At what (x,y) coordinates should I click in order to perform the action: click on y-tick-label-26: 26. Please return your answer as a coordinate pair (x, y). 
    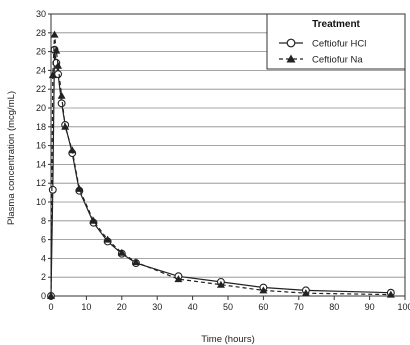
    Looking at the image, I should click on (41, 52).